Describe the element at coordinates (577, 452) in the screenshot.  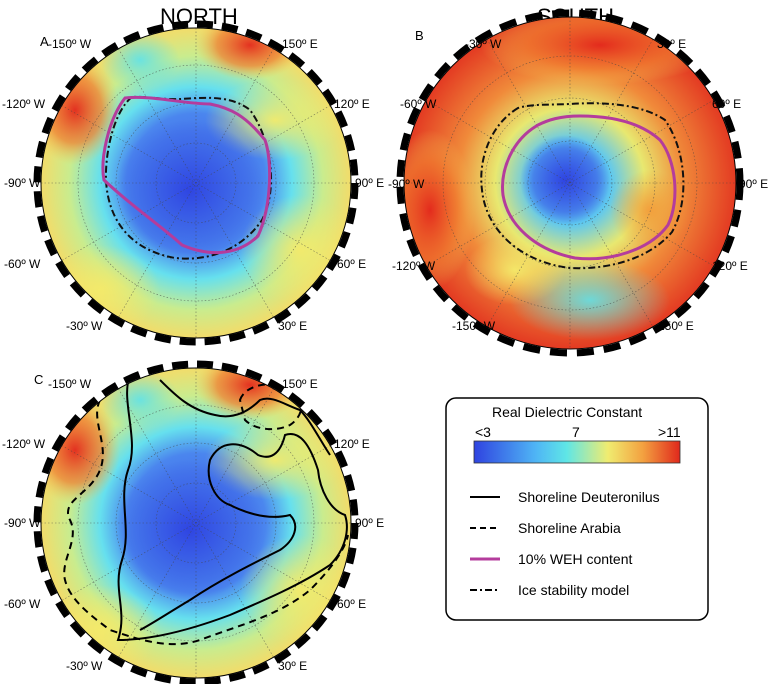
I see `colorbar` at that location.